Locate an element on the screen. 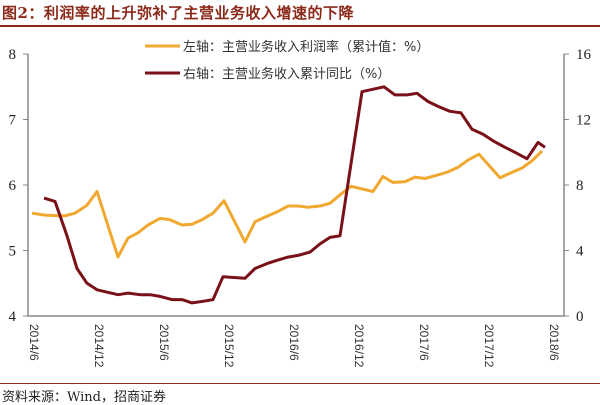 This screenshot has width=600, height=405. x-tick-label: 2015/12 is located at coordinates (229, 346).